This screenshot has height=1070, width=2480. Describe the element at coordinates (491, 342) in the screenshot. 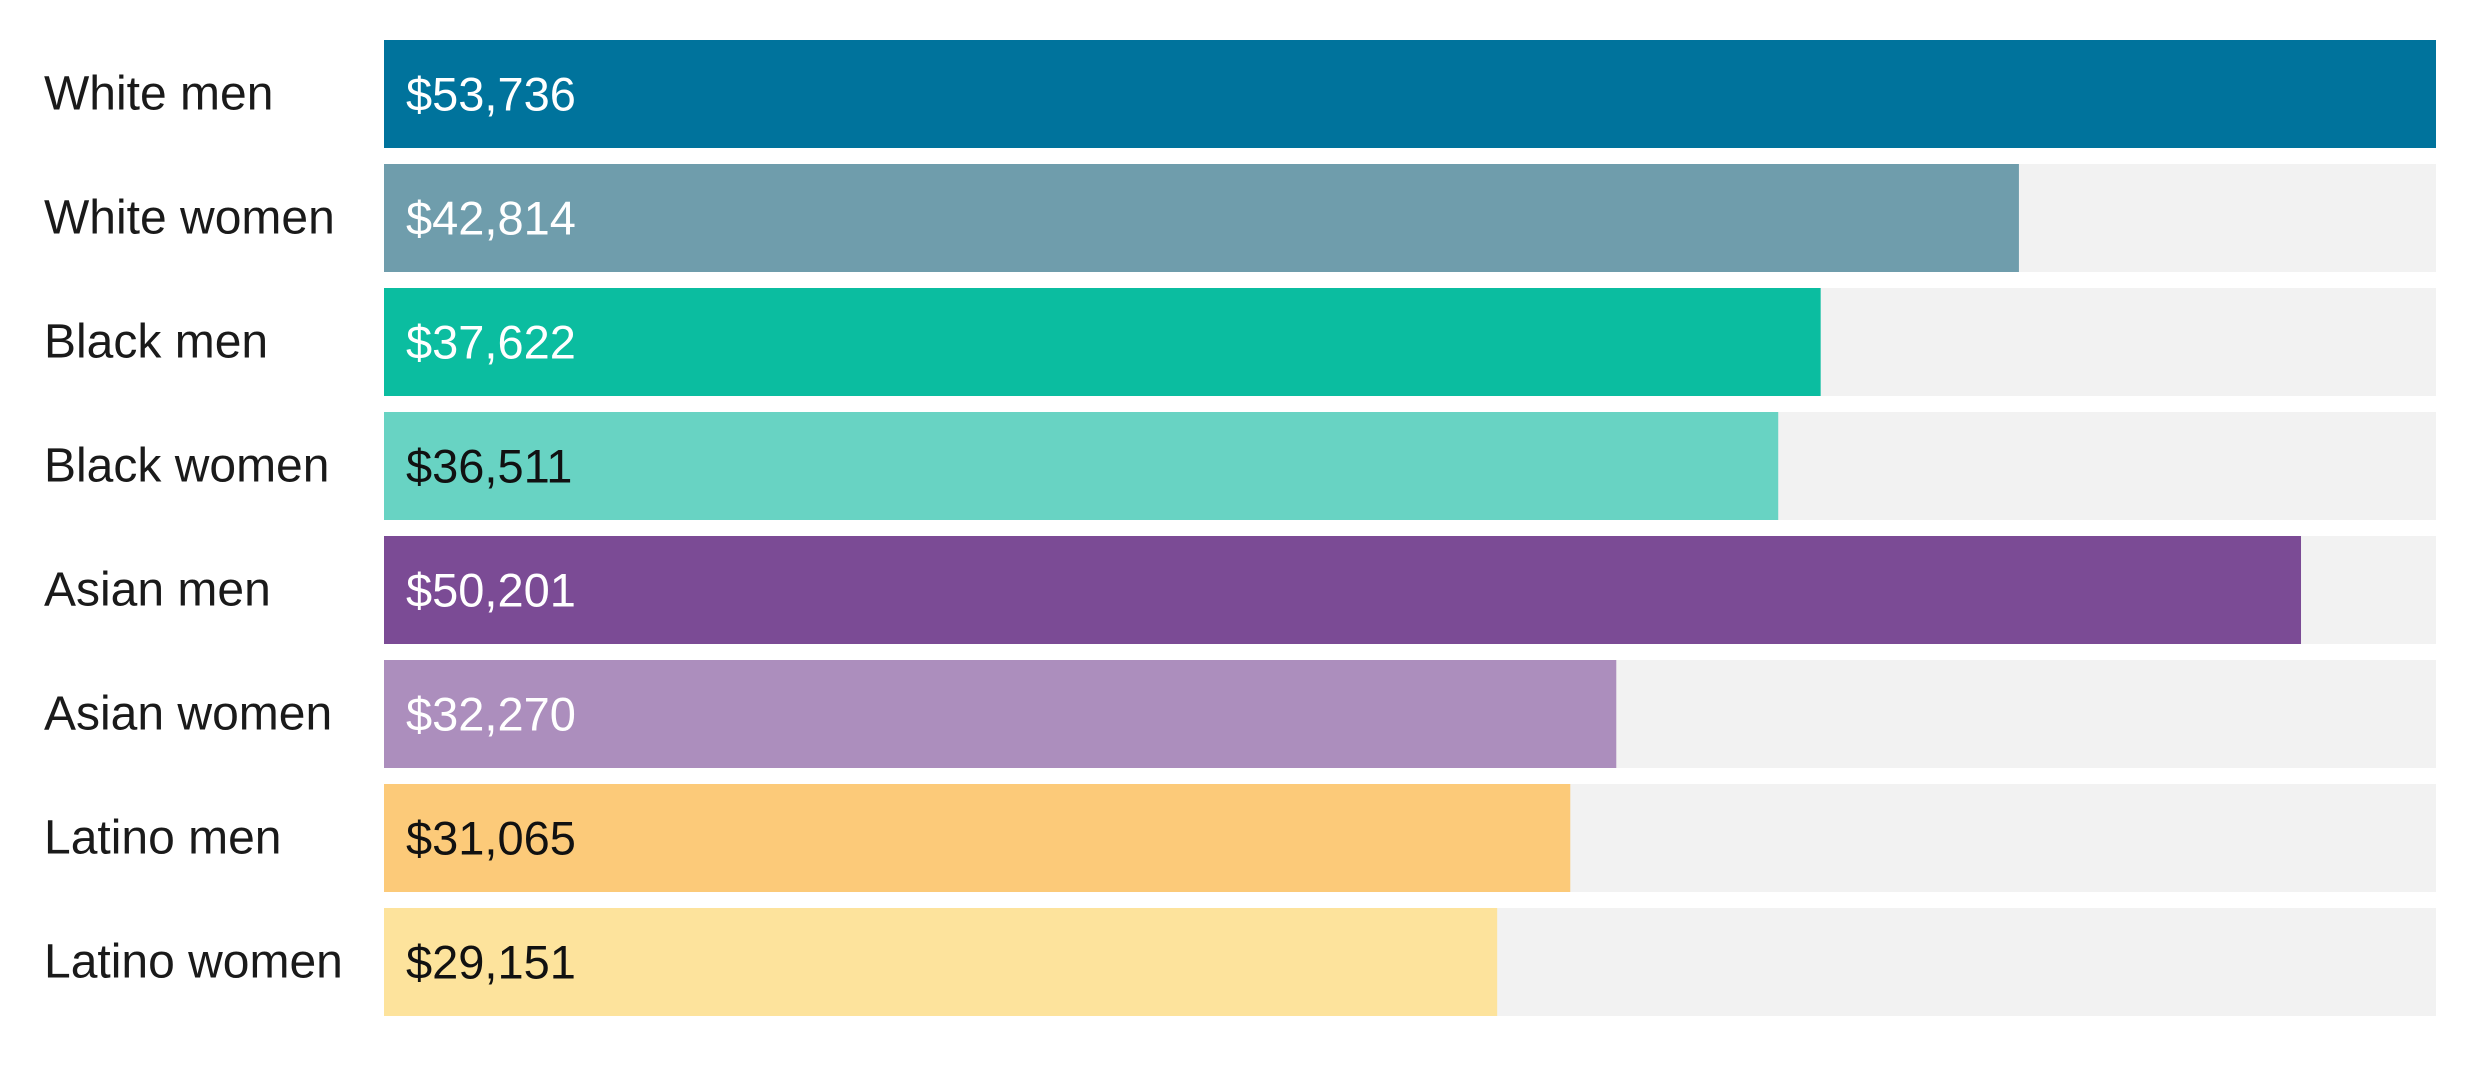

I see `value-label: $37,622` at that location.